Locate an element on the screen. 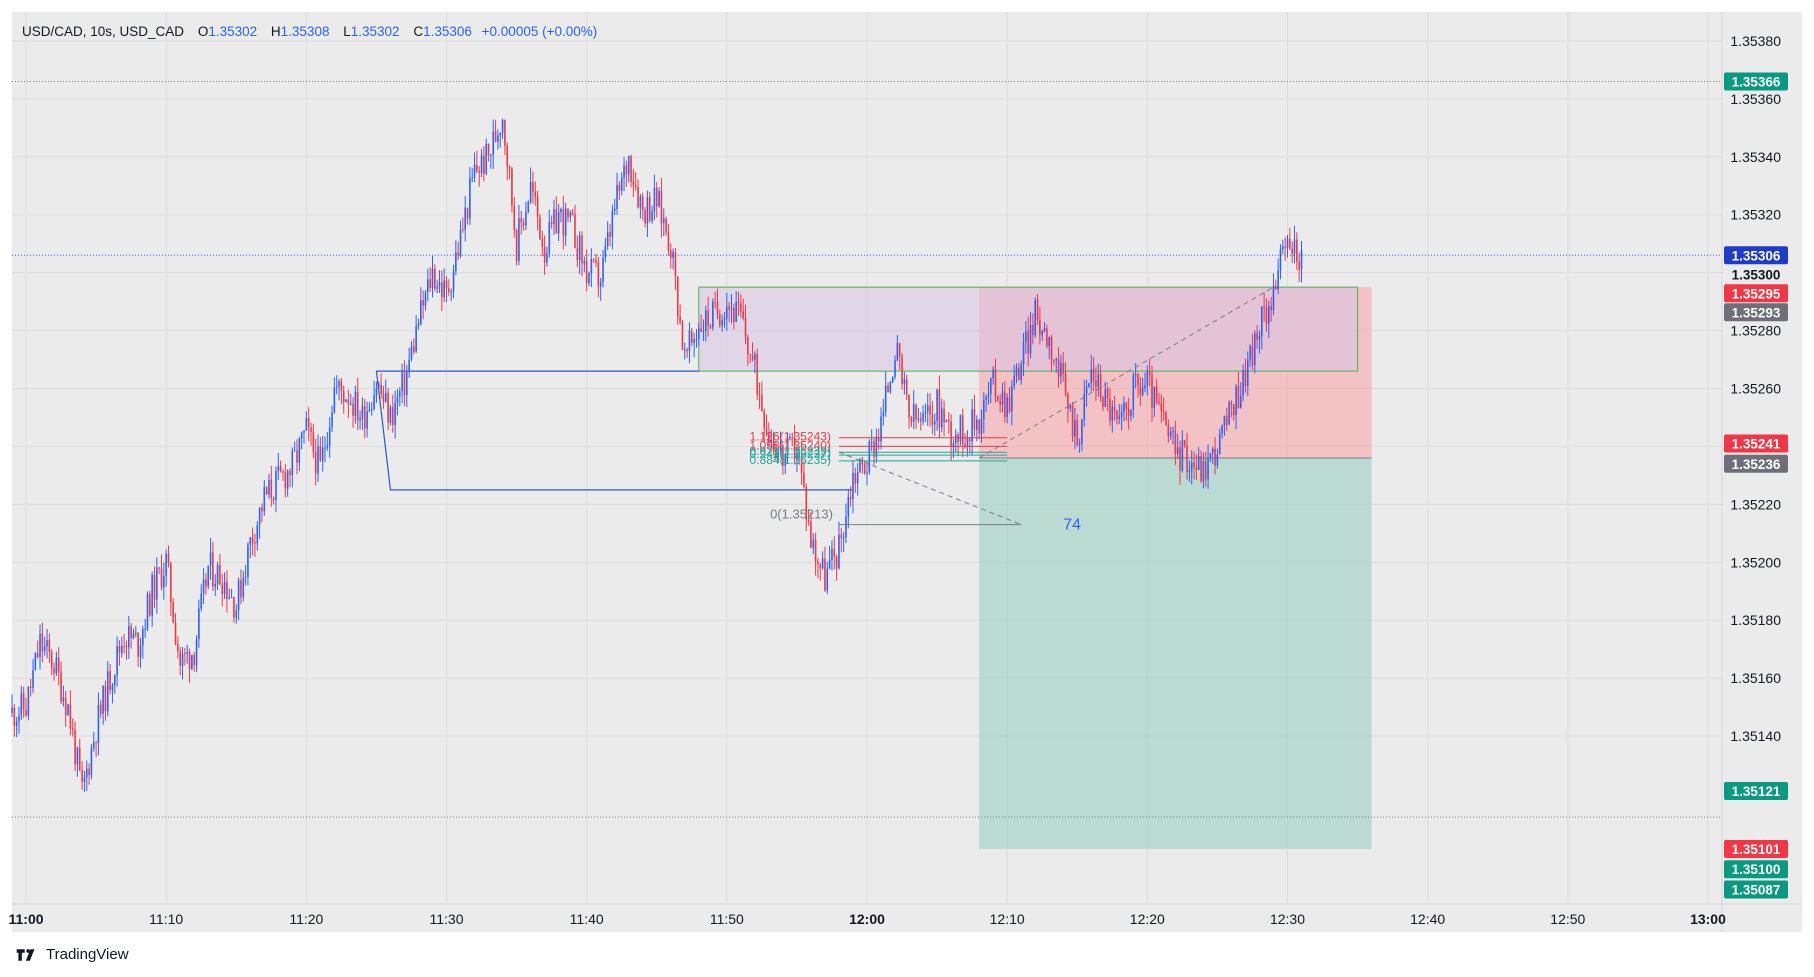 This screenshot has width=1814, height=977. price-label: 1.35241 is located at coordinates (1756, 443).